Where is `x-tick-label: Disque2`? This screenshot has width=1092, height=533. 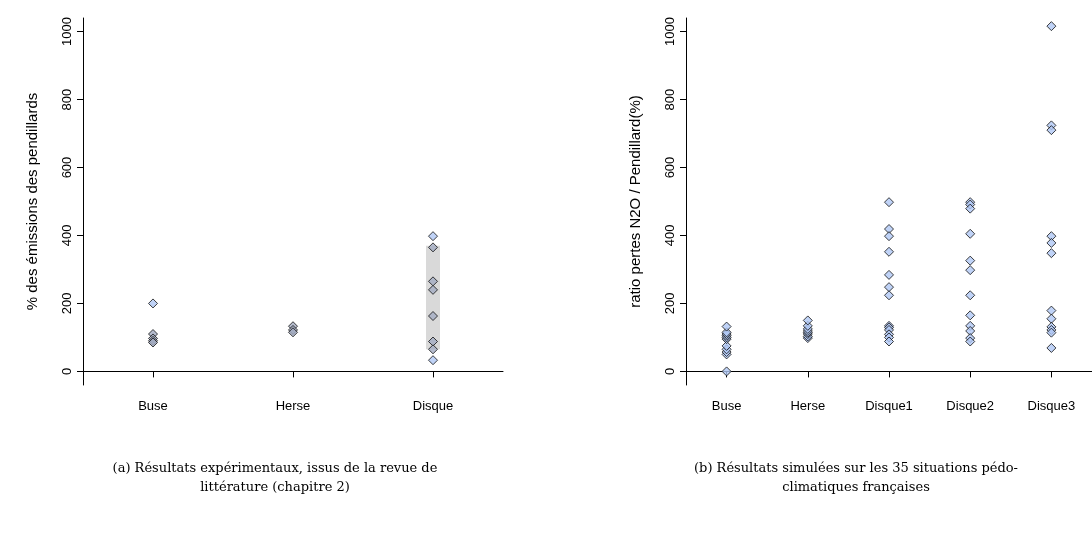 x-tick-label: Disque2 is located at coordinates (970, 405).